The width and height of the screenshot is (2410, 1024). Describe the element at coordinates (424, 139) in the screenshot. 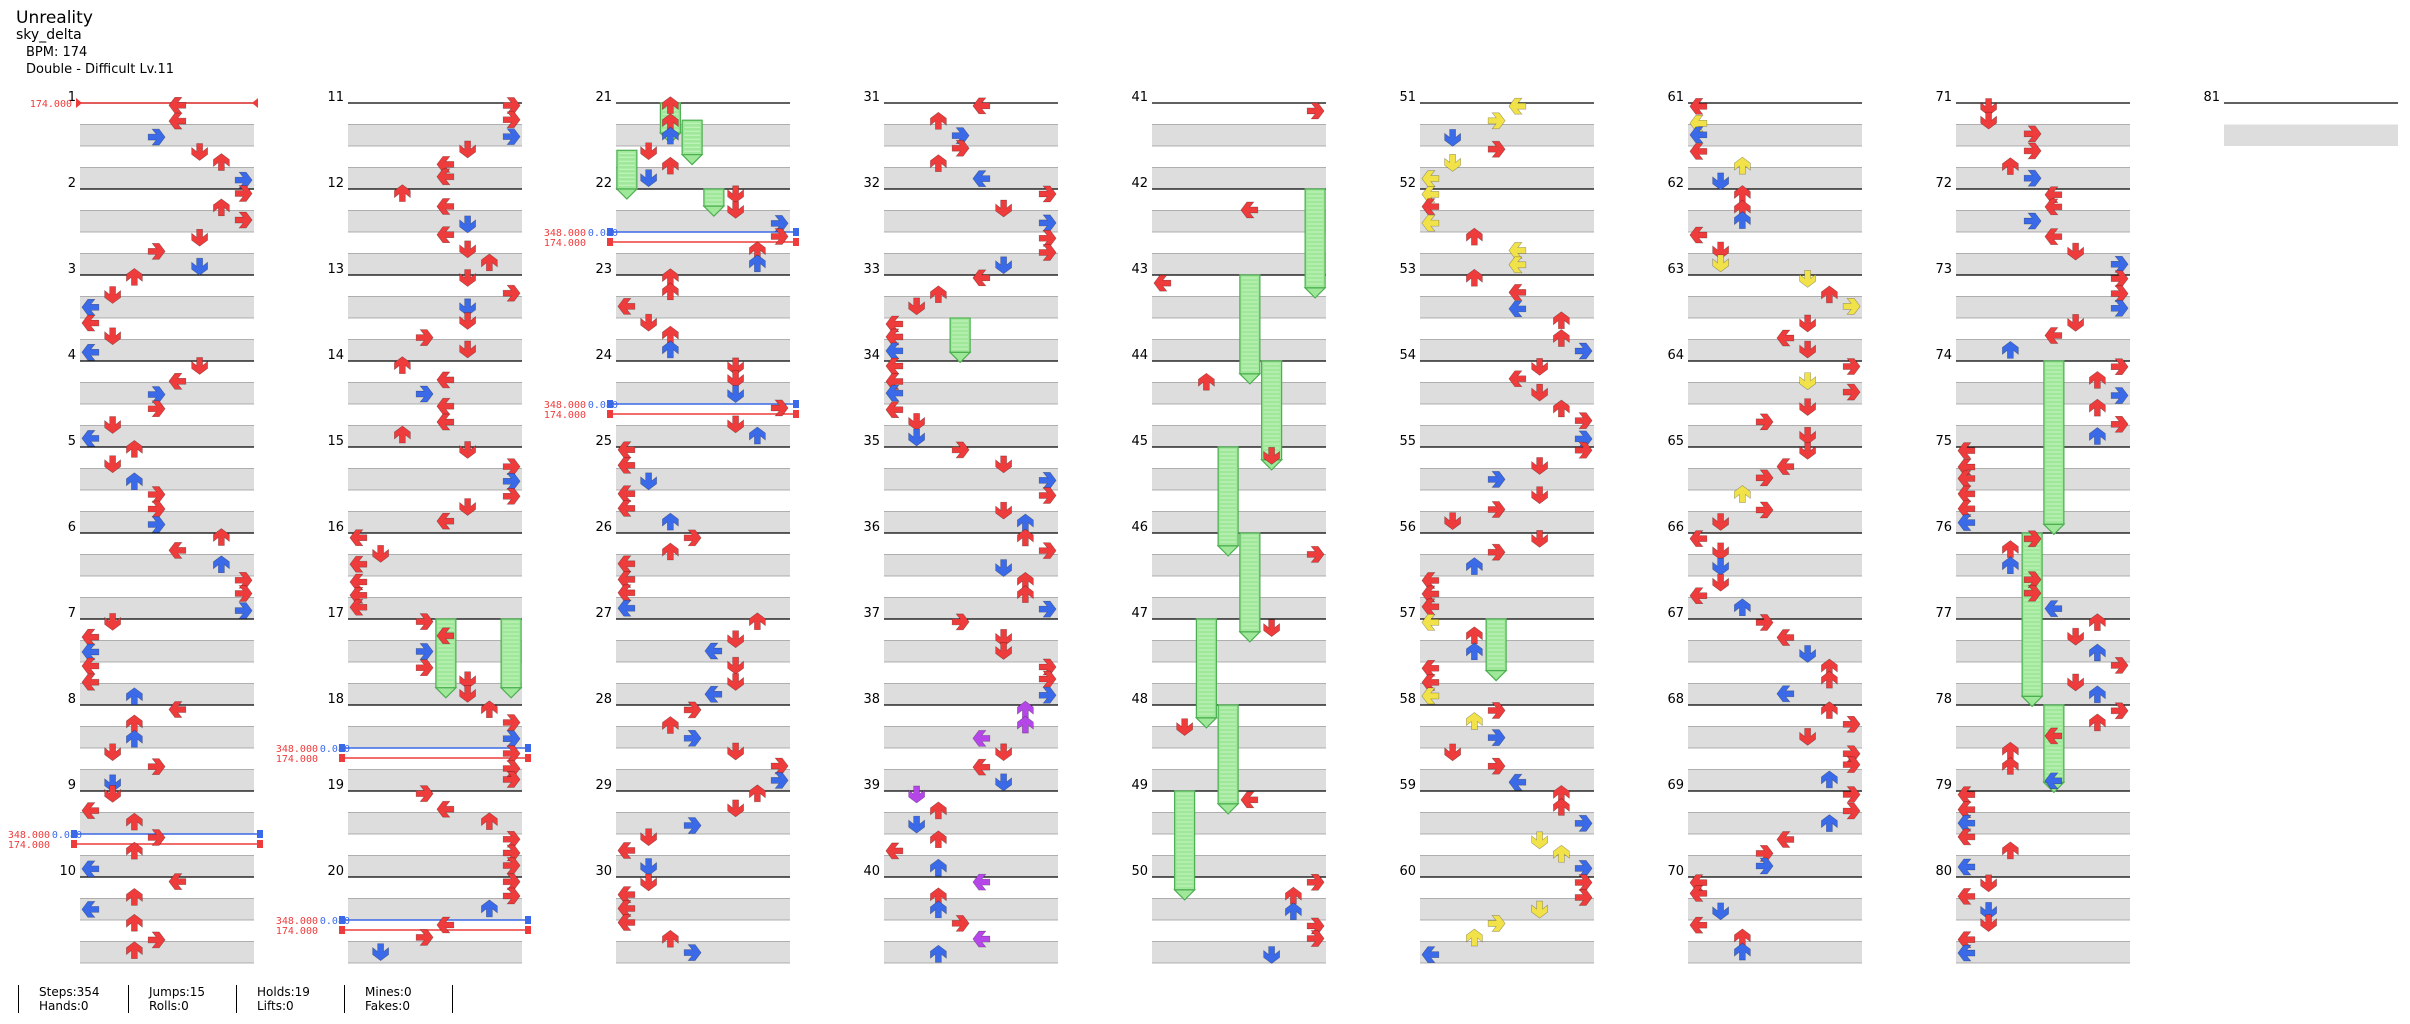

I see `measure-11: 11` at that location.